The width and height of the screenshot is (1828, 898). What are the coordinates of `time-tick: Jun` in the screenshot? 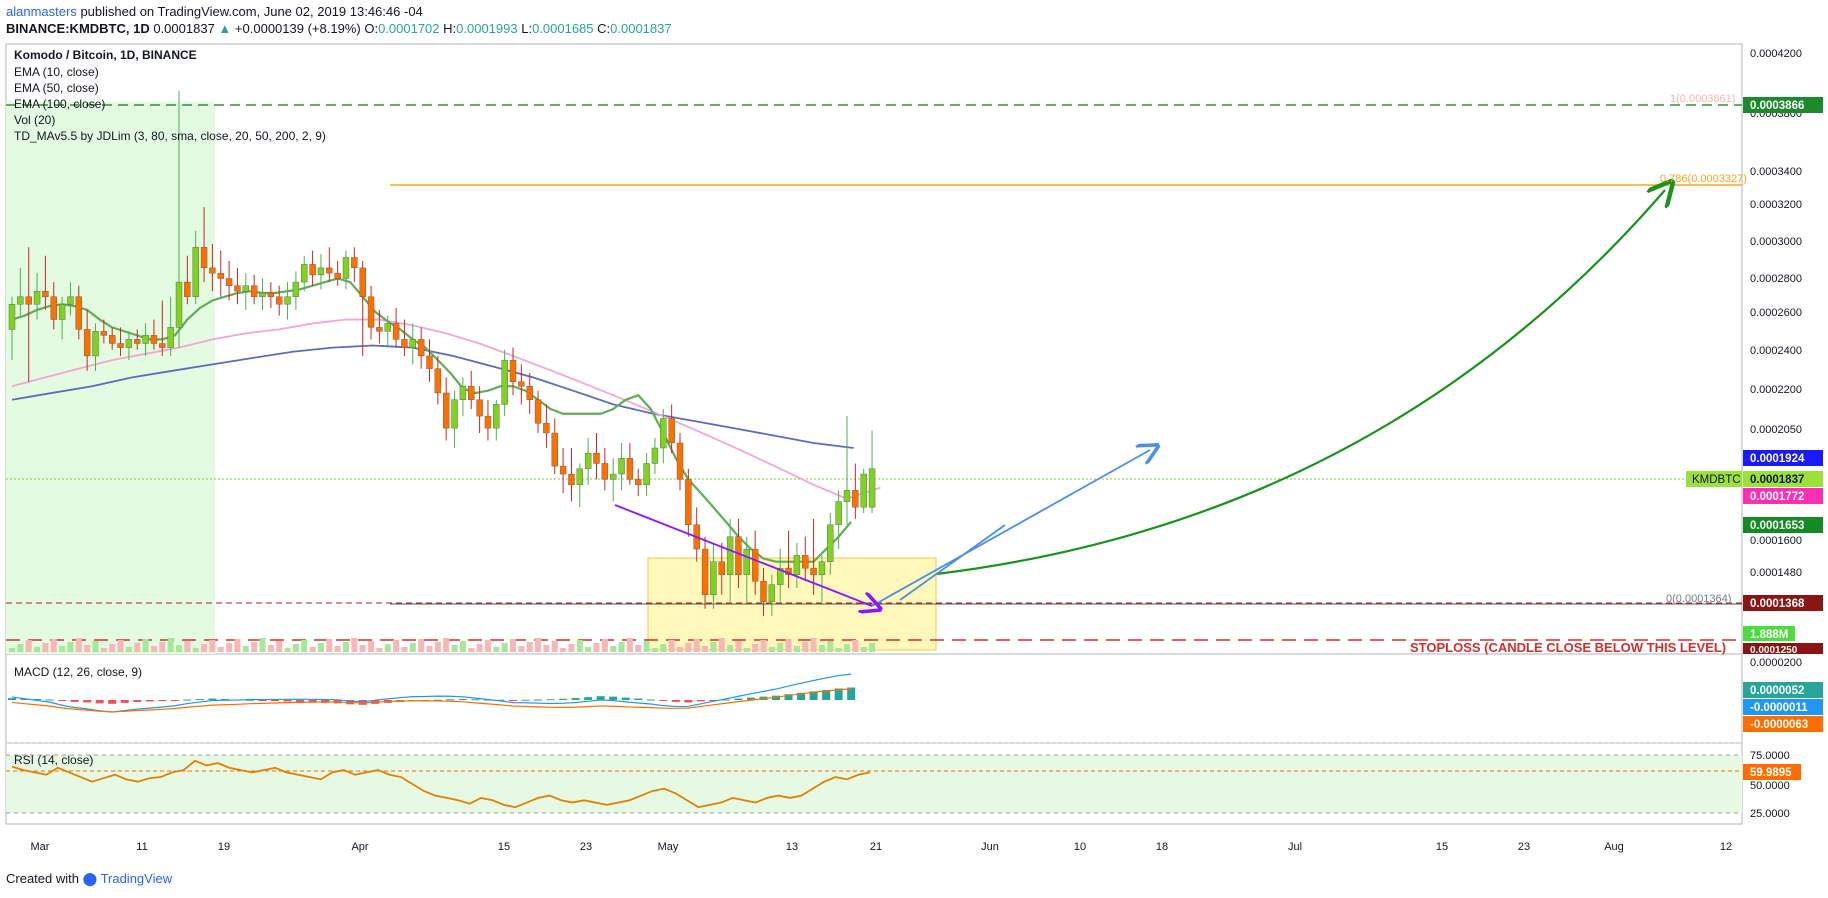 It's located at (990, 847).